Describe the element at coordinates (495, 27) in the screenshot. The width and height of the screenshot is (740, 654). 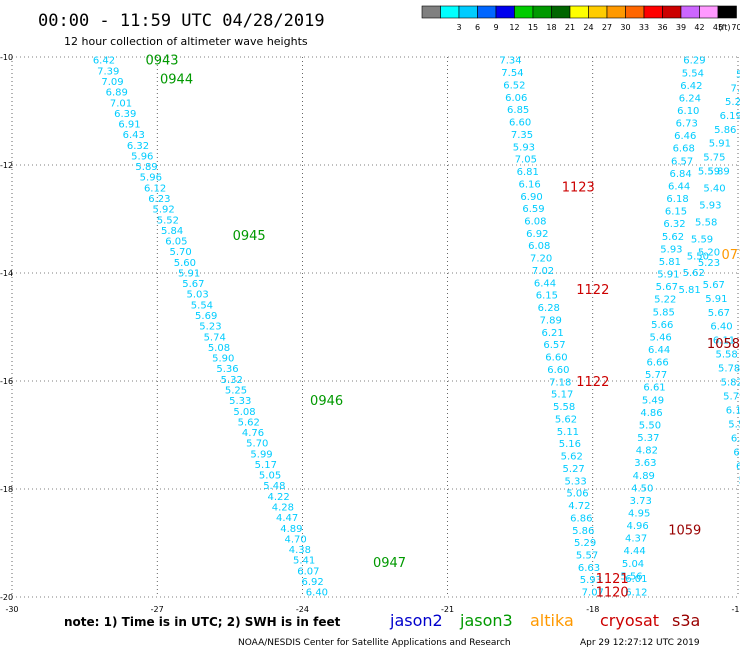
I see `scale-tick-label: 9` at that location.